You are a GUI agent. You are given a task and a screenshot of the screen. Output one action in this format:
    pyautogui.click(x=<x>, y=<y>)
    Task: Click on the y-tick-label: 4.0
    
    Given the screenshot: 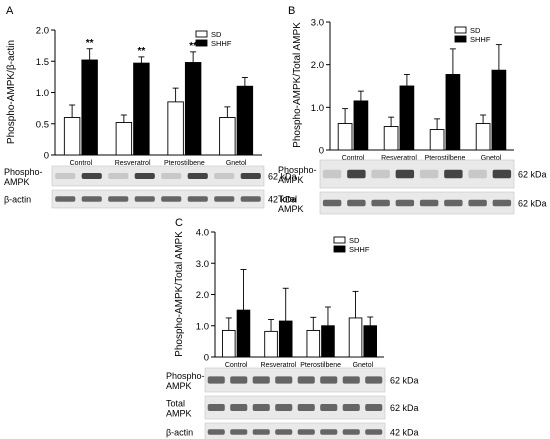 What is the action you would take?
    pyautogui.click(x=202, y=233)
    